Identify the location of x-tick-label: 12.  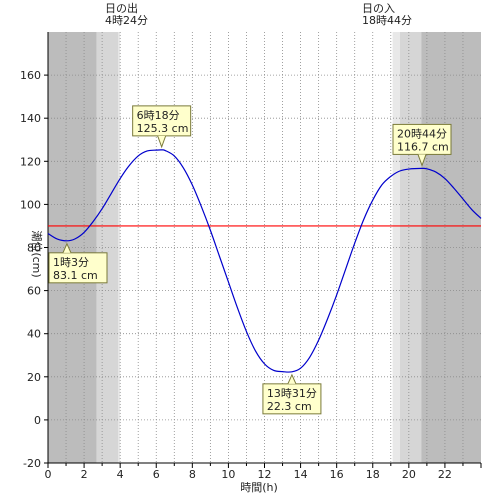
(265, 474).